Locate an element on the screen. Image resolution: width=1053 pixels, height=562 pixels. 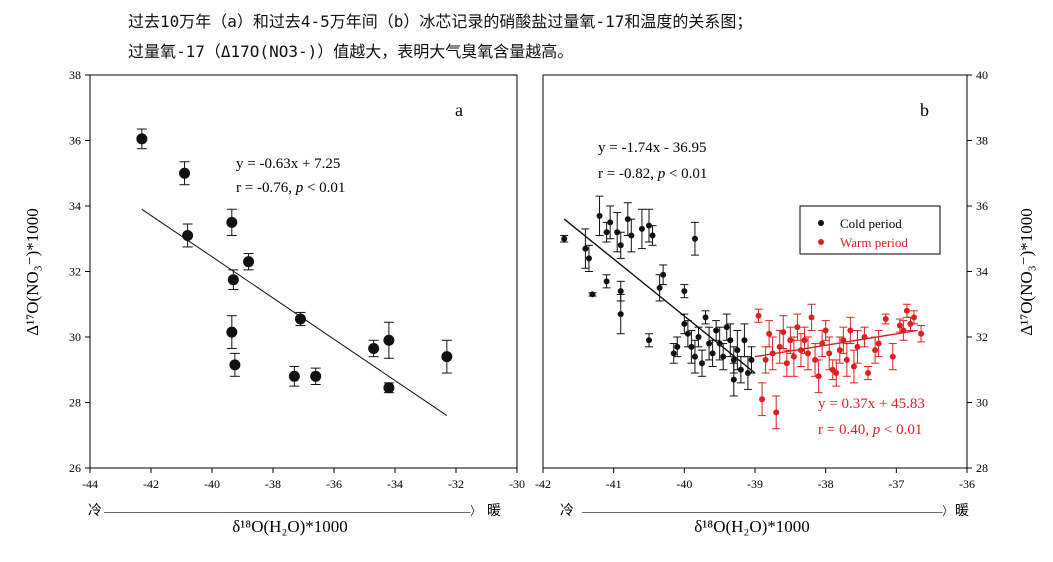
panel-a-points is located at coordinates (294, 261).